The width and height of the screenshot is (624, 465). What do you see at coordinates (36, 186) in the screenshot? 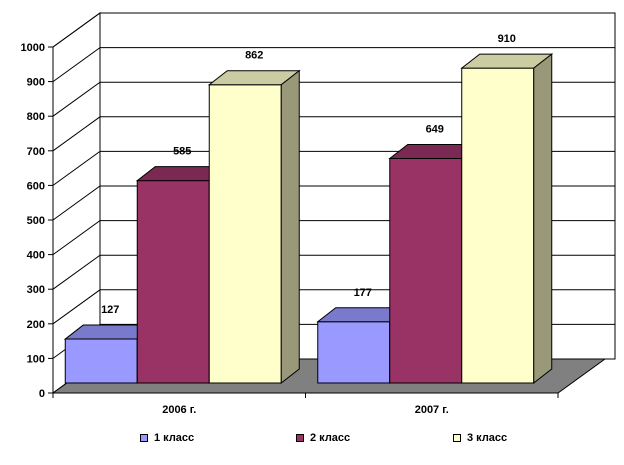
I see `y-tick-label: 600` at bounding box center [36, 186].